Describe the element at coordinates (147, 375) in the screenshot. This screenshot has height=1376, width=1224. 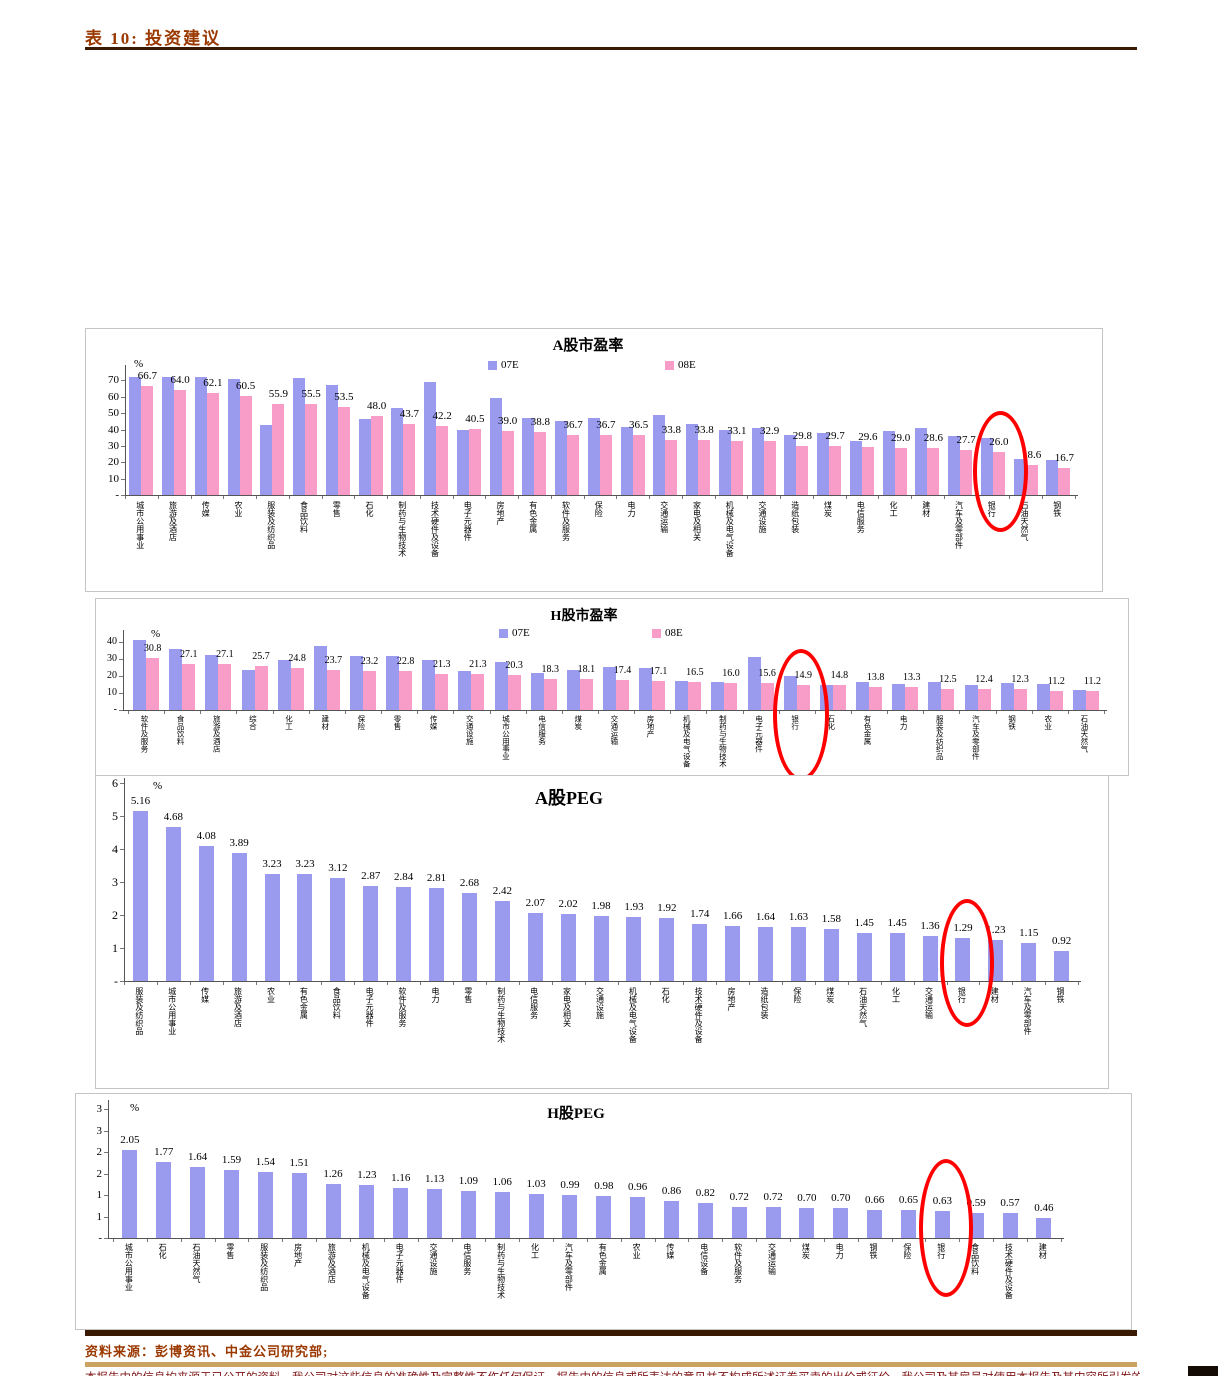
I see `data-label: 66.7` at that location.